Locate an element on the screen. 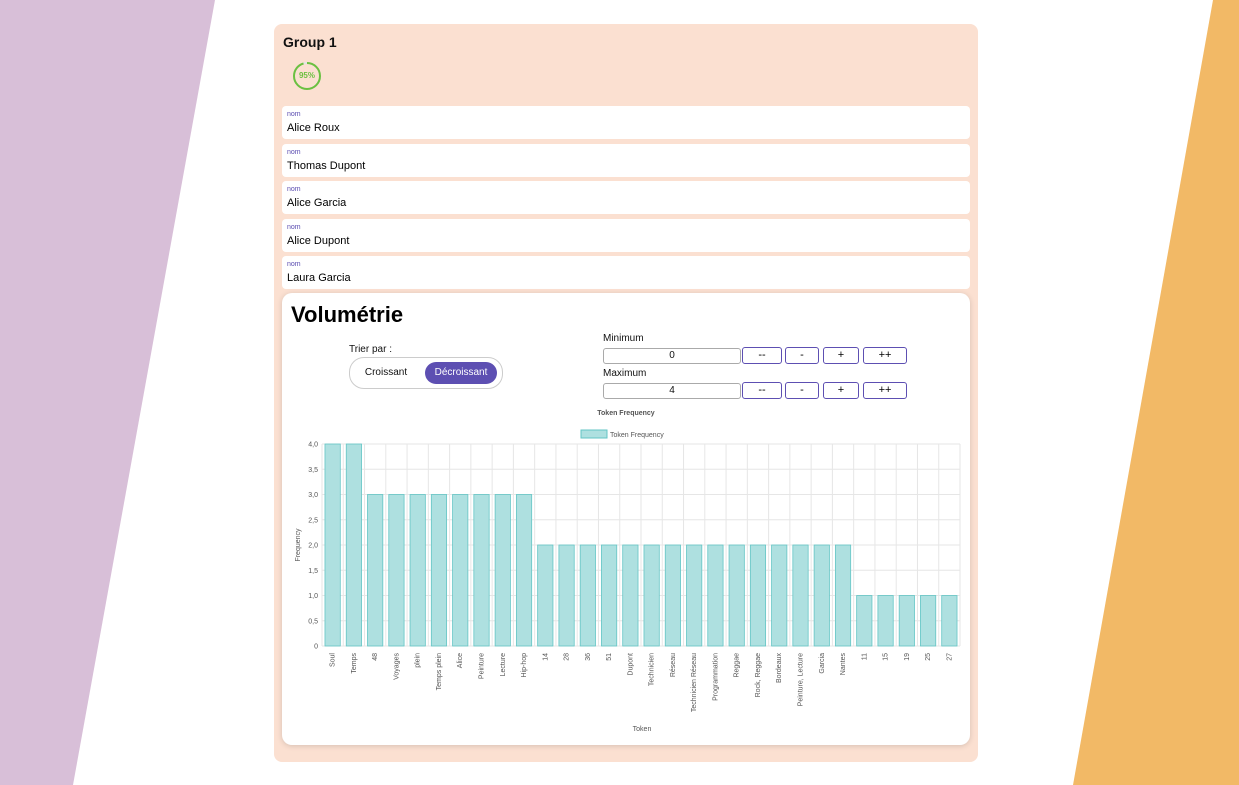  chart-y-axis-label: Frequency is located at coordinates (298, 545).